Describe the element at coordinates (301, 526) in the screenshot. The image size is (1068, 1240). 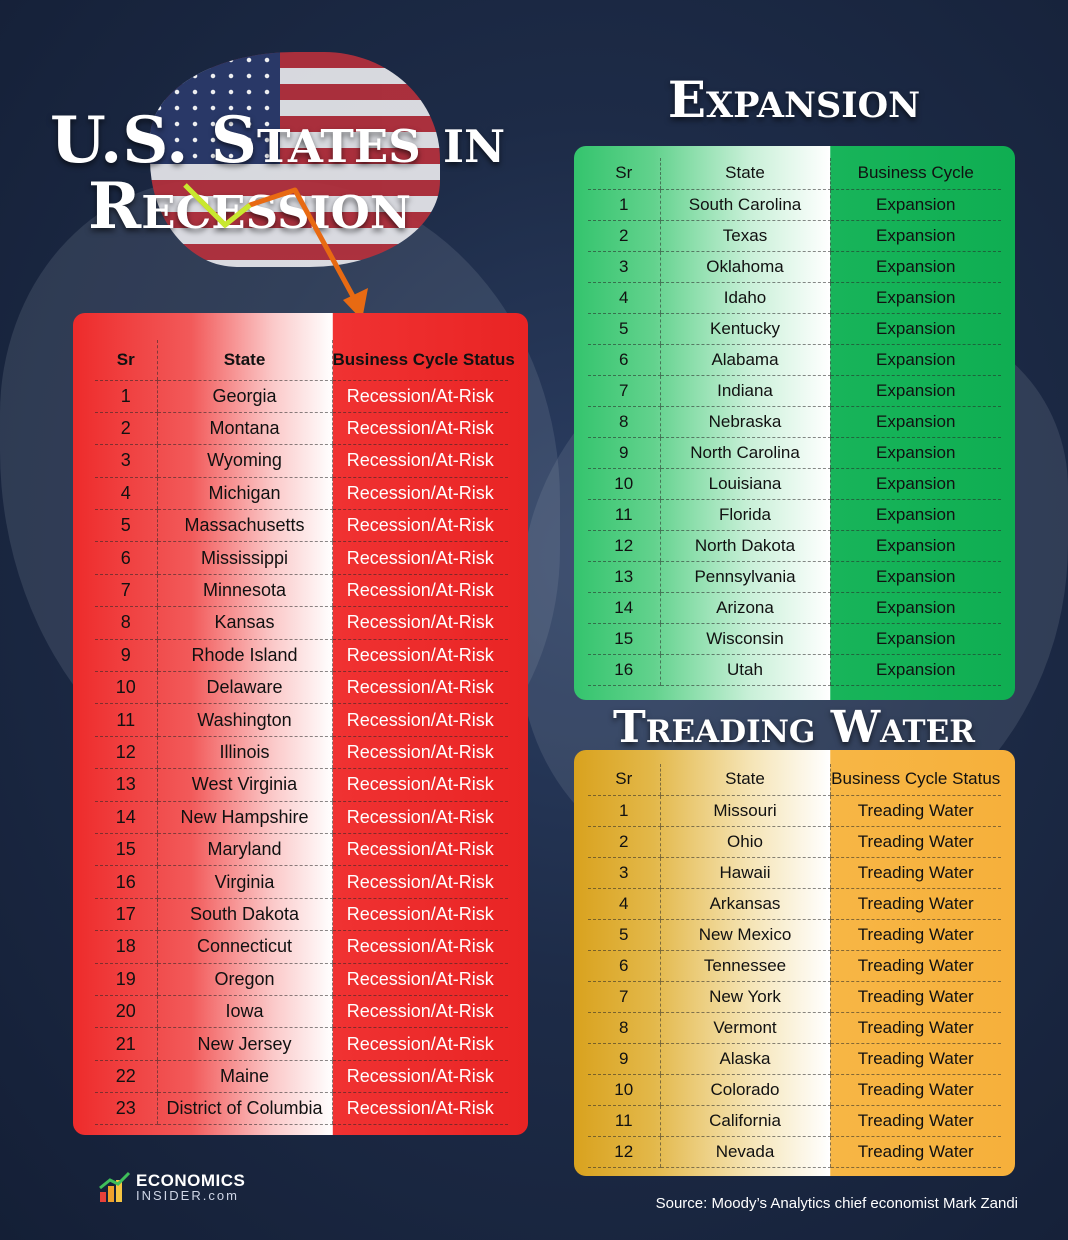
I see `table-row: 5 Massachusetts Recession/At-Risk` at that location.